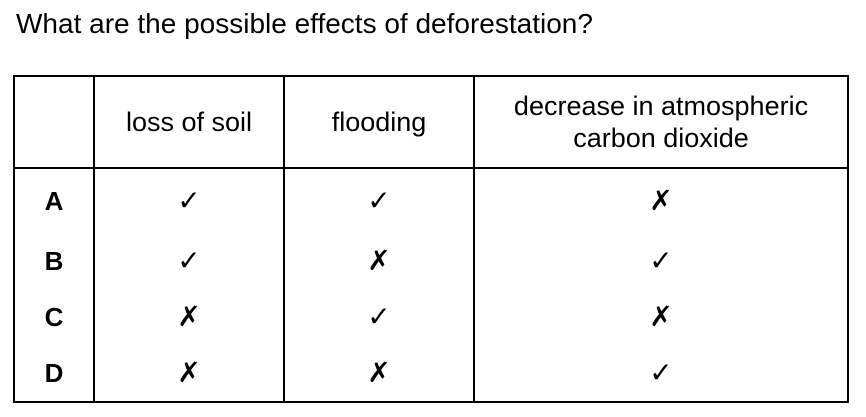  Describe the element at coordinates (379, 122) in the screenshot. I see `header-flooding: flooding` at that location.